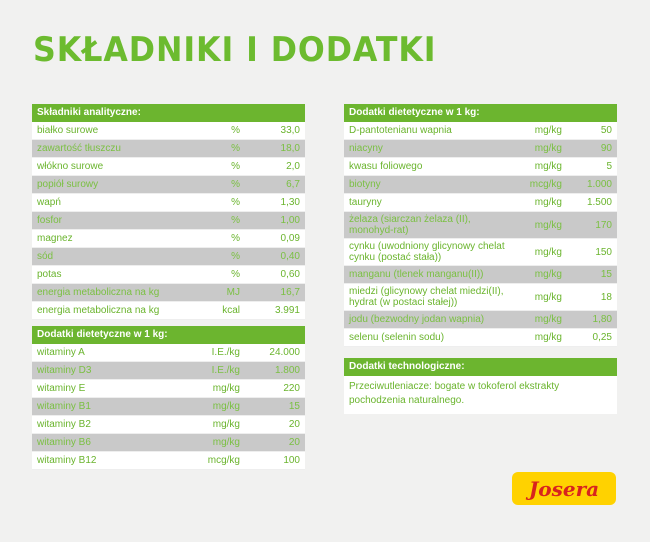 Image resolution: width=650 pixels, height=542 pixels. Describe the element at coordinates (287, 370) in the screenshot. I see `value: 1.800` at that location.